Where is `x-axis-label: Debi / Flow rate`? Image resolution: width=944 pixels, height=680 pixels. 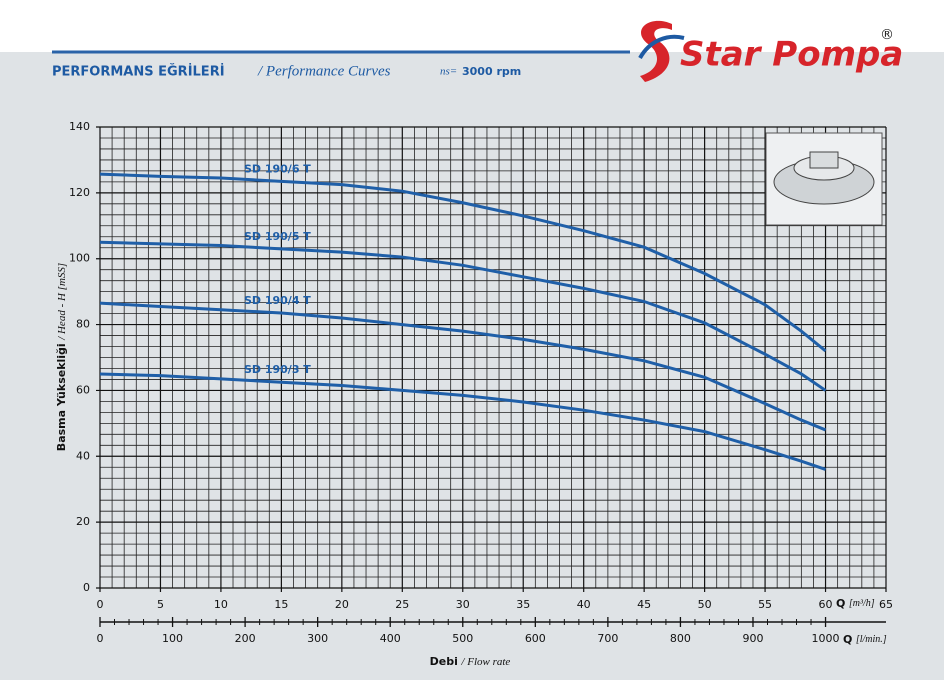
x-axis-label: Debi / Flow rate is located at coordinates (470, 661).